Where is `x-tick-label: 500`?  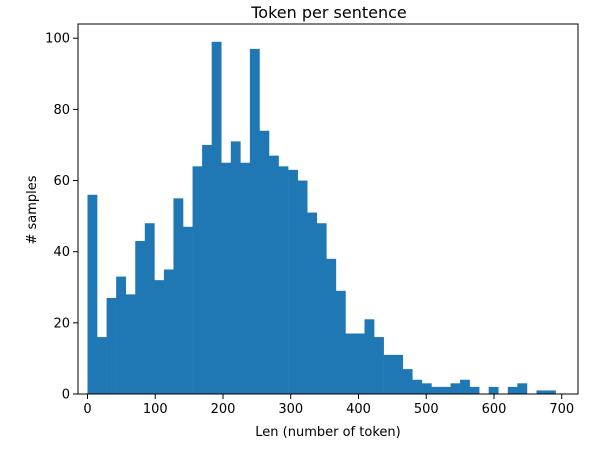
x-tick-label: 500 is located at coordinates (426, 409).